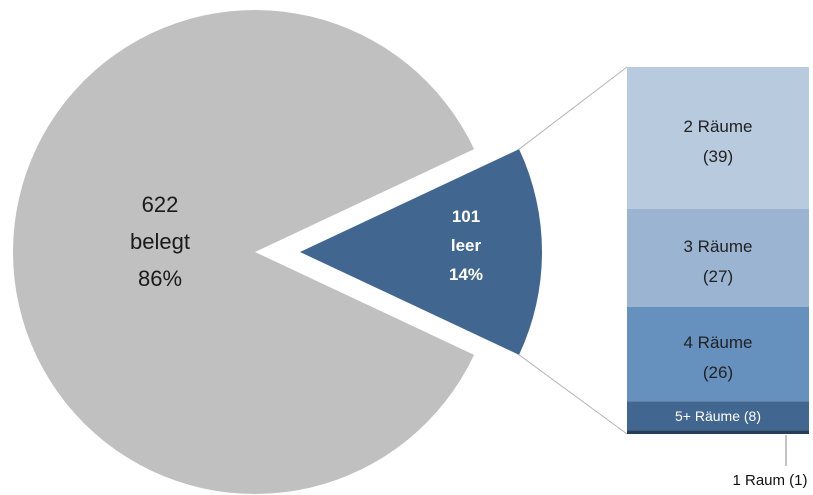  What do you see at coordinates (421, 252) in the screenshot?
I see `pie-slice-leer` at bounding box center [421, 252].